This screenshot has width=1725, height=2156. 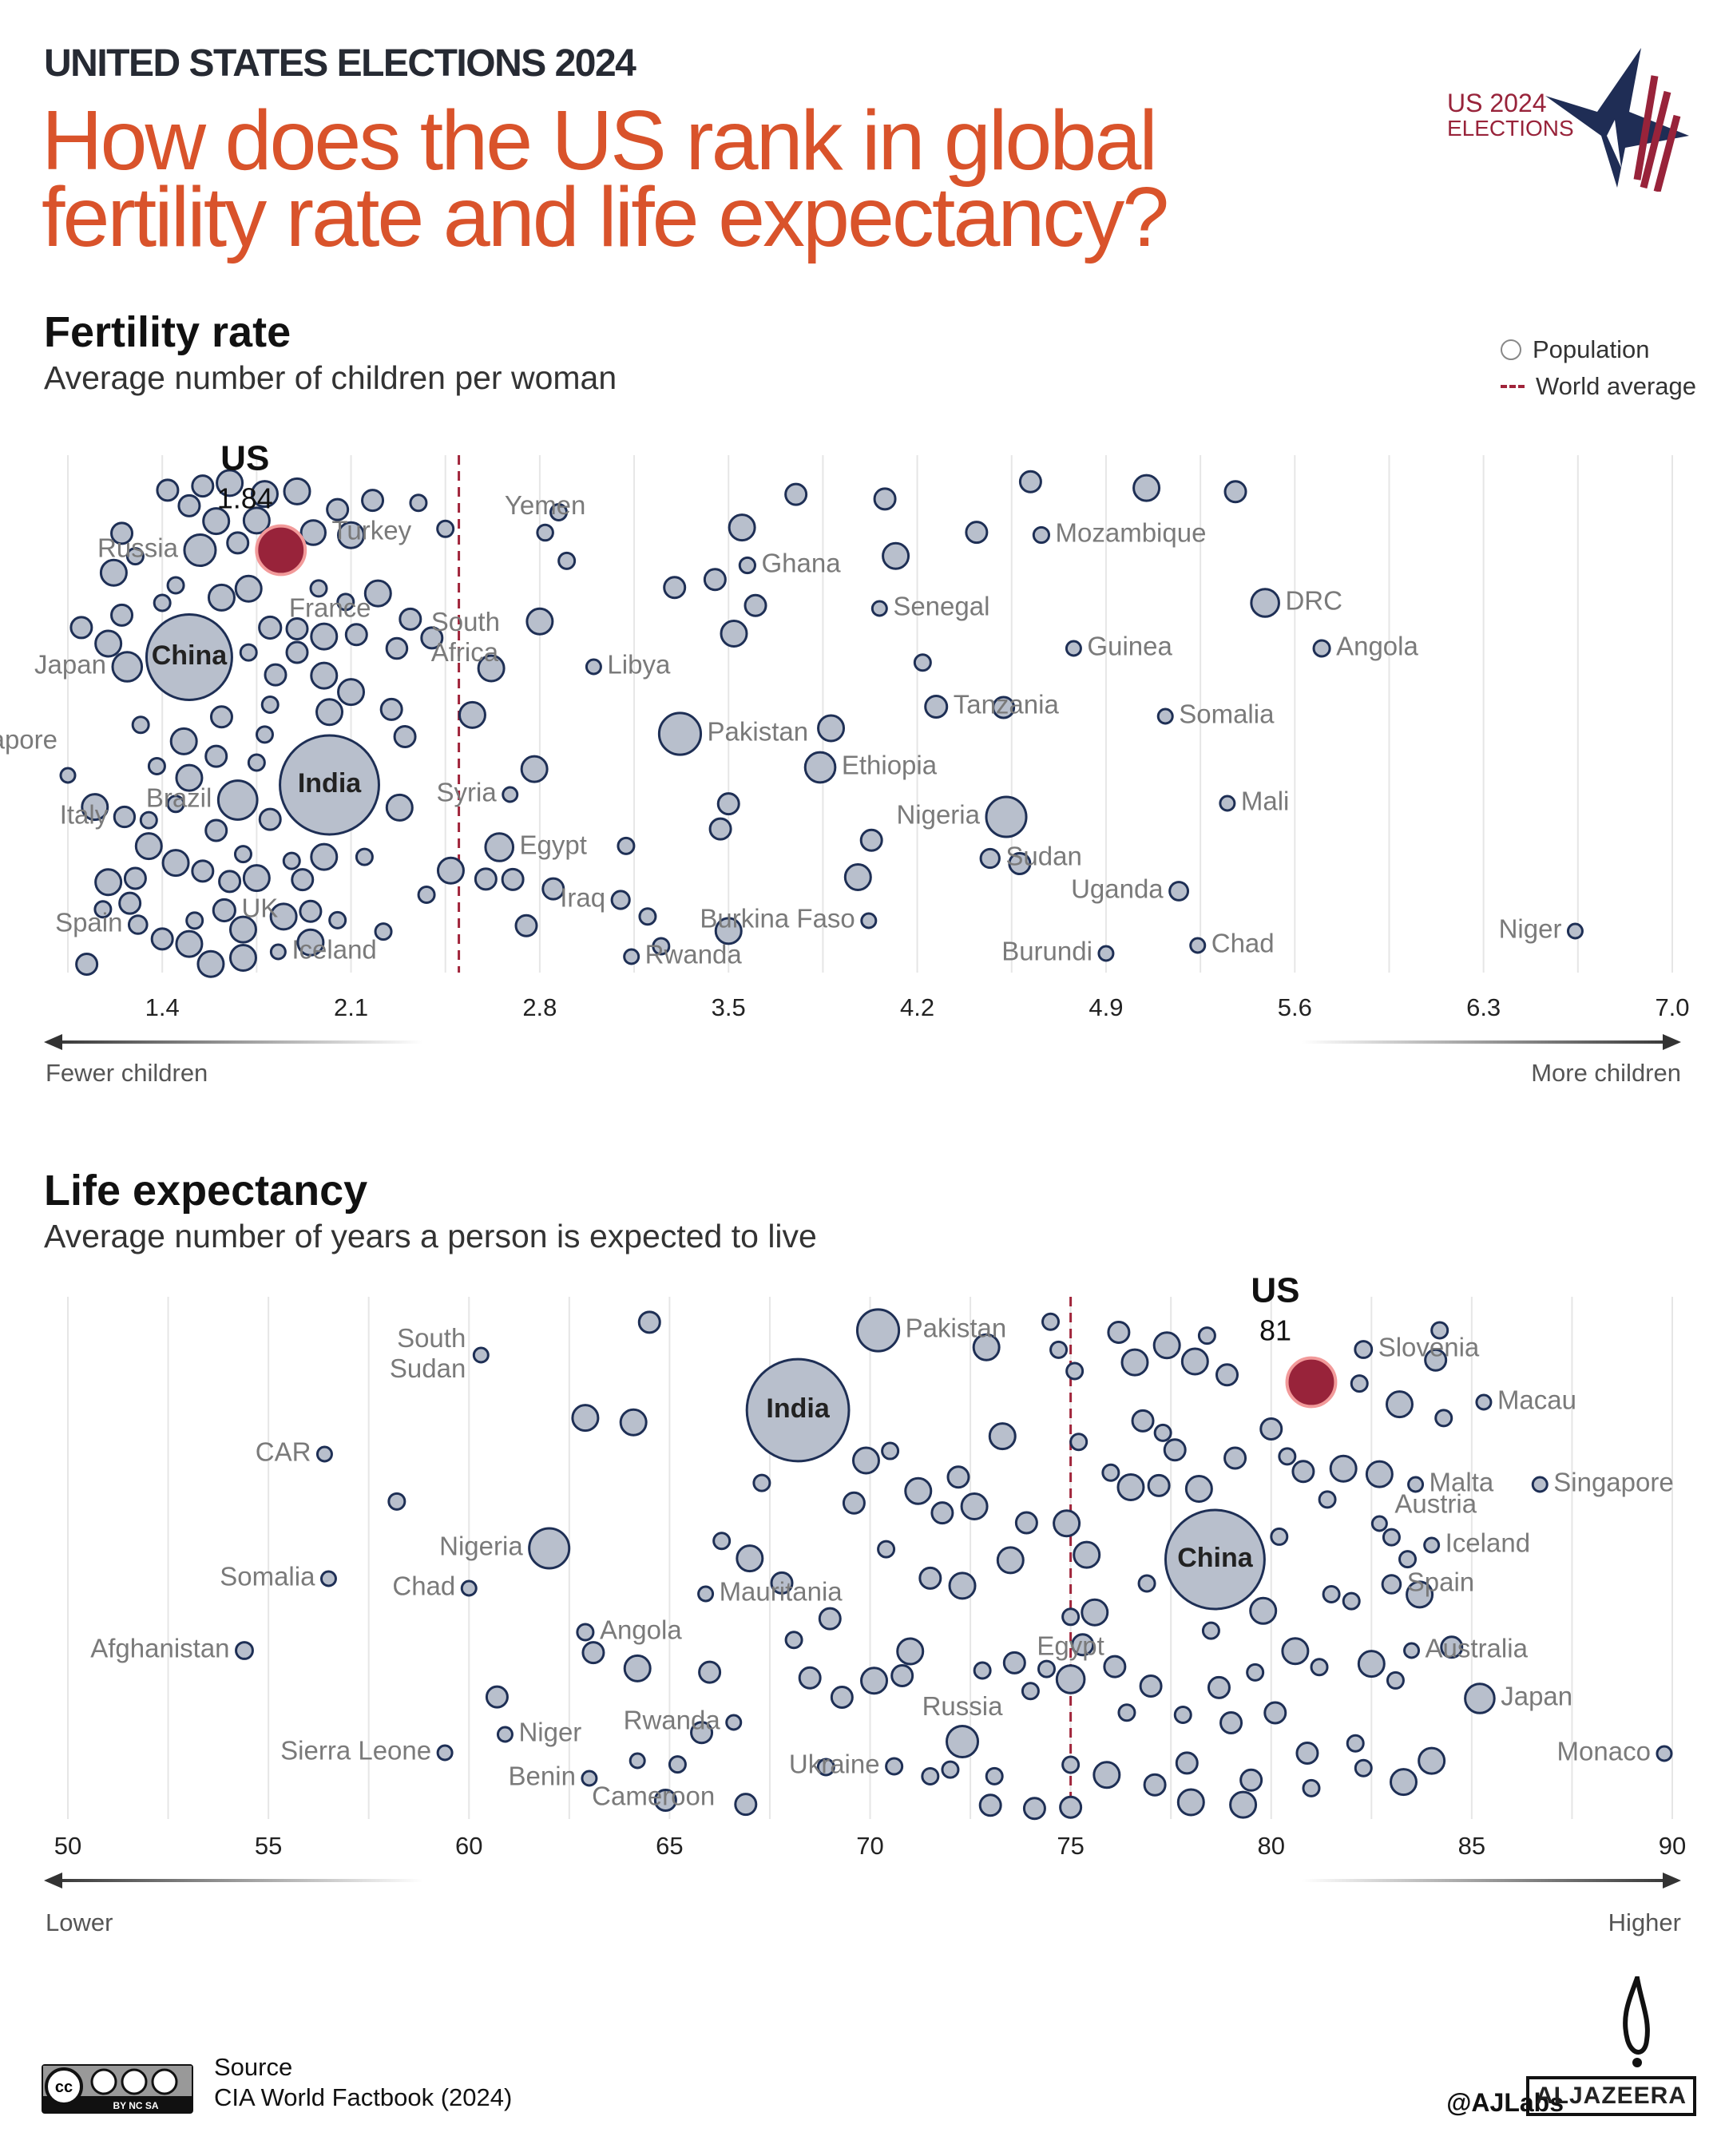 I want to click on x-tick-label: 2.1, so click(x=351, y=1007).